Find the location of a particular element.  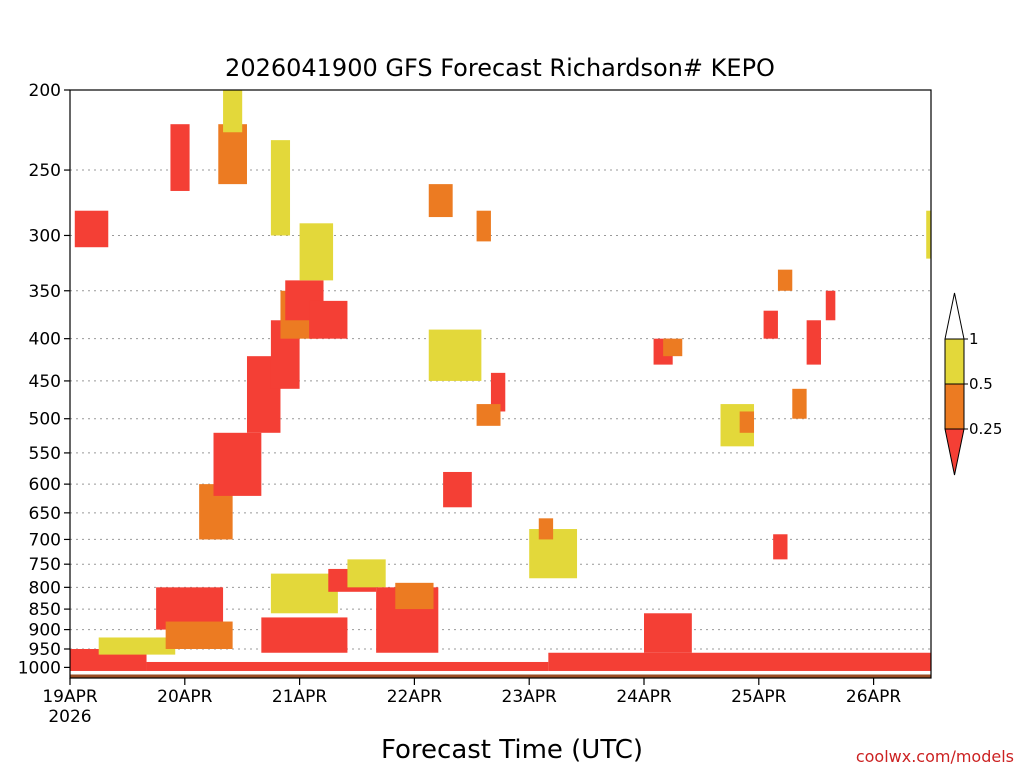

x-tick-label: 22APR is located at coordinates (415, 697).